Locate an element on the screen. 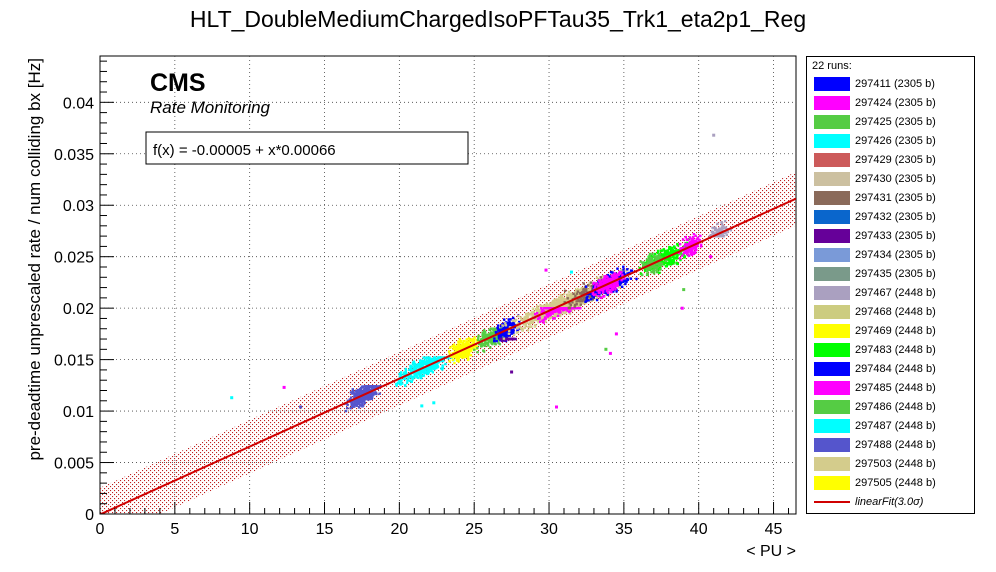  legend-label: 297430 (2305 b) is located at coordinates (895, 179).